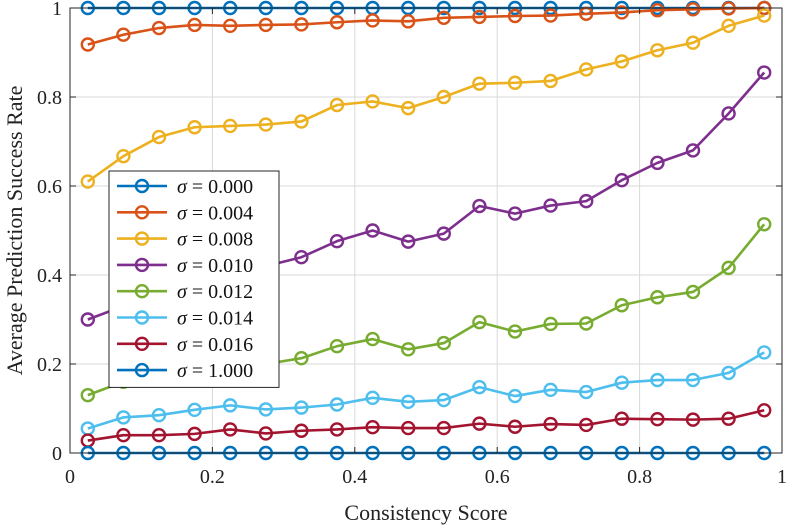 The height and width of the screenshot is (528, 793). I want to click on legend-label: σ = 1.000, so click(215, 371).